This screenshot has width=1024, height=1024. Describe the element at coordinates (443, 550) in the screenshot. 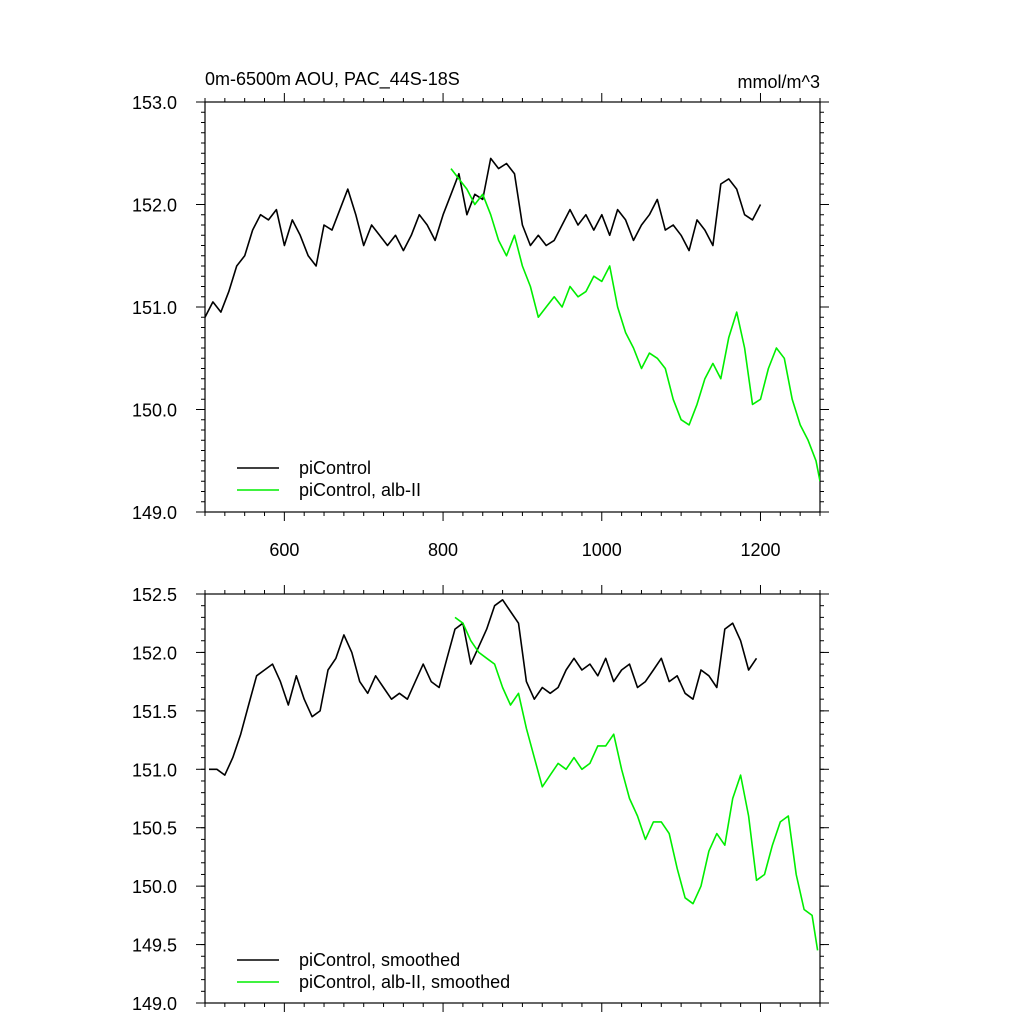

I see `x-tick-label: 800` at that location.